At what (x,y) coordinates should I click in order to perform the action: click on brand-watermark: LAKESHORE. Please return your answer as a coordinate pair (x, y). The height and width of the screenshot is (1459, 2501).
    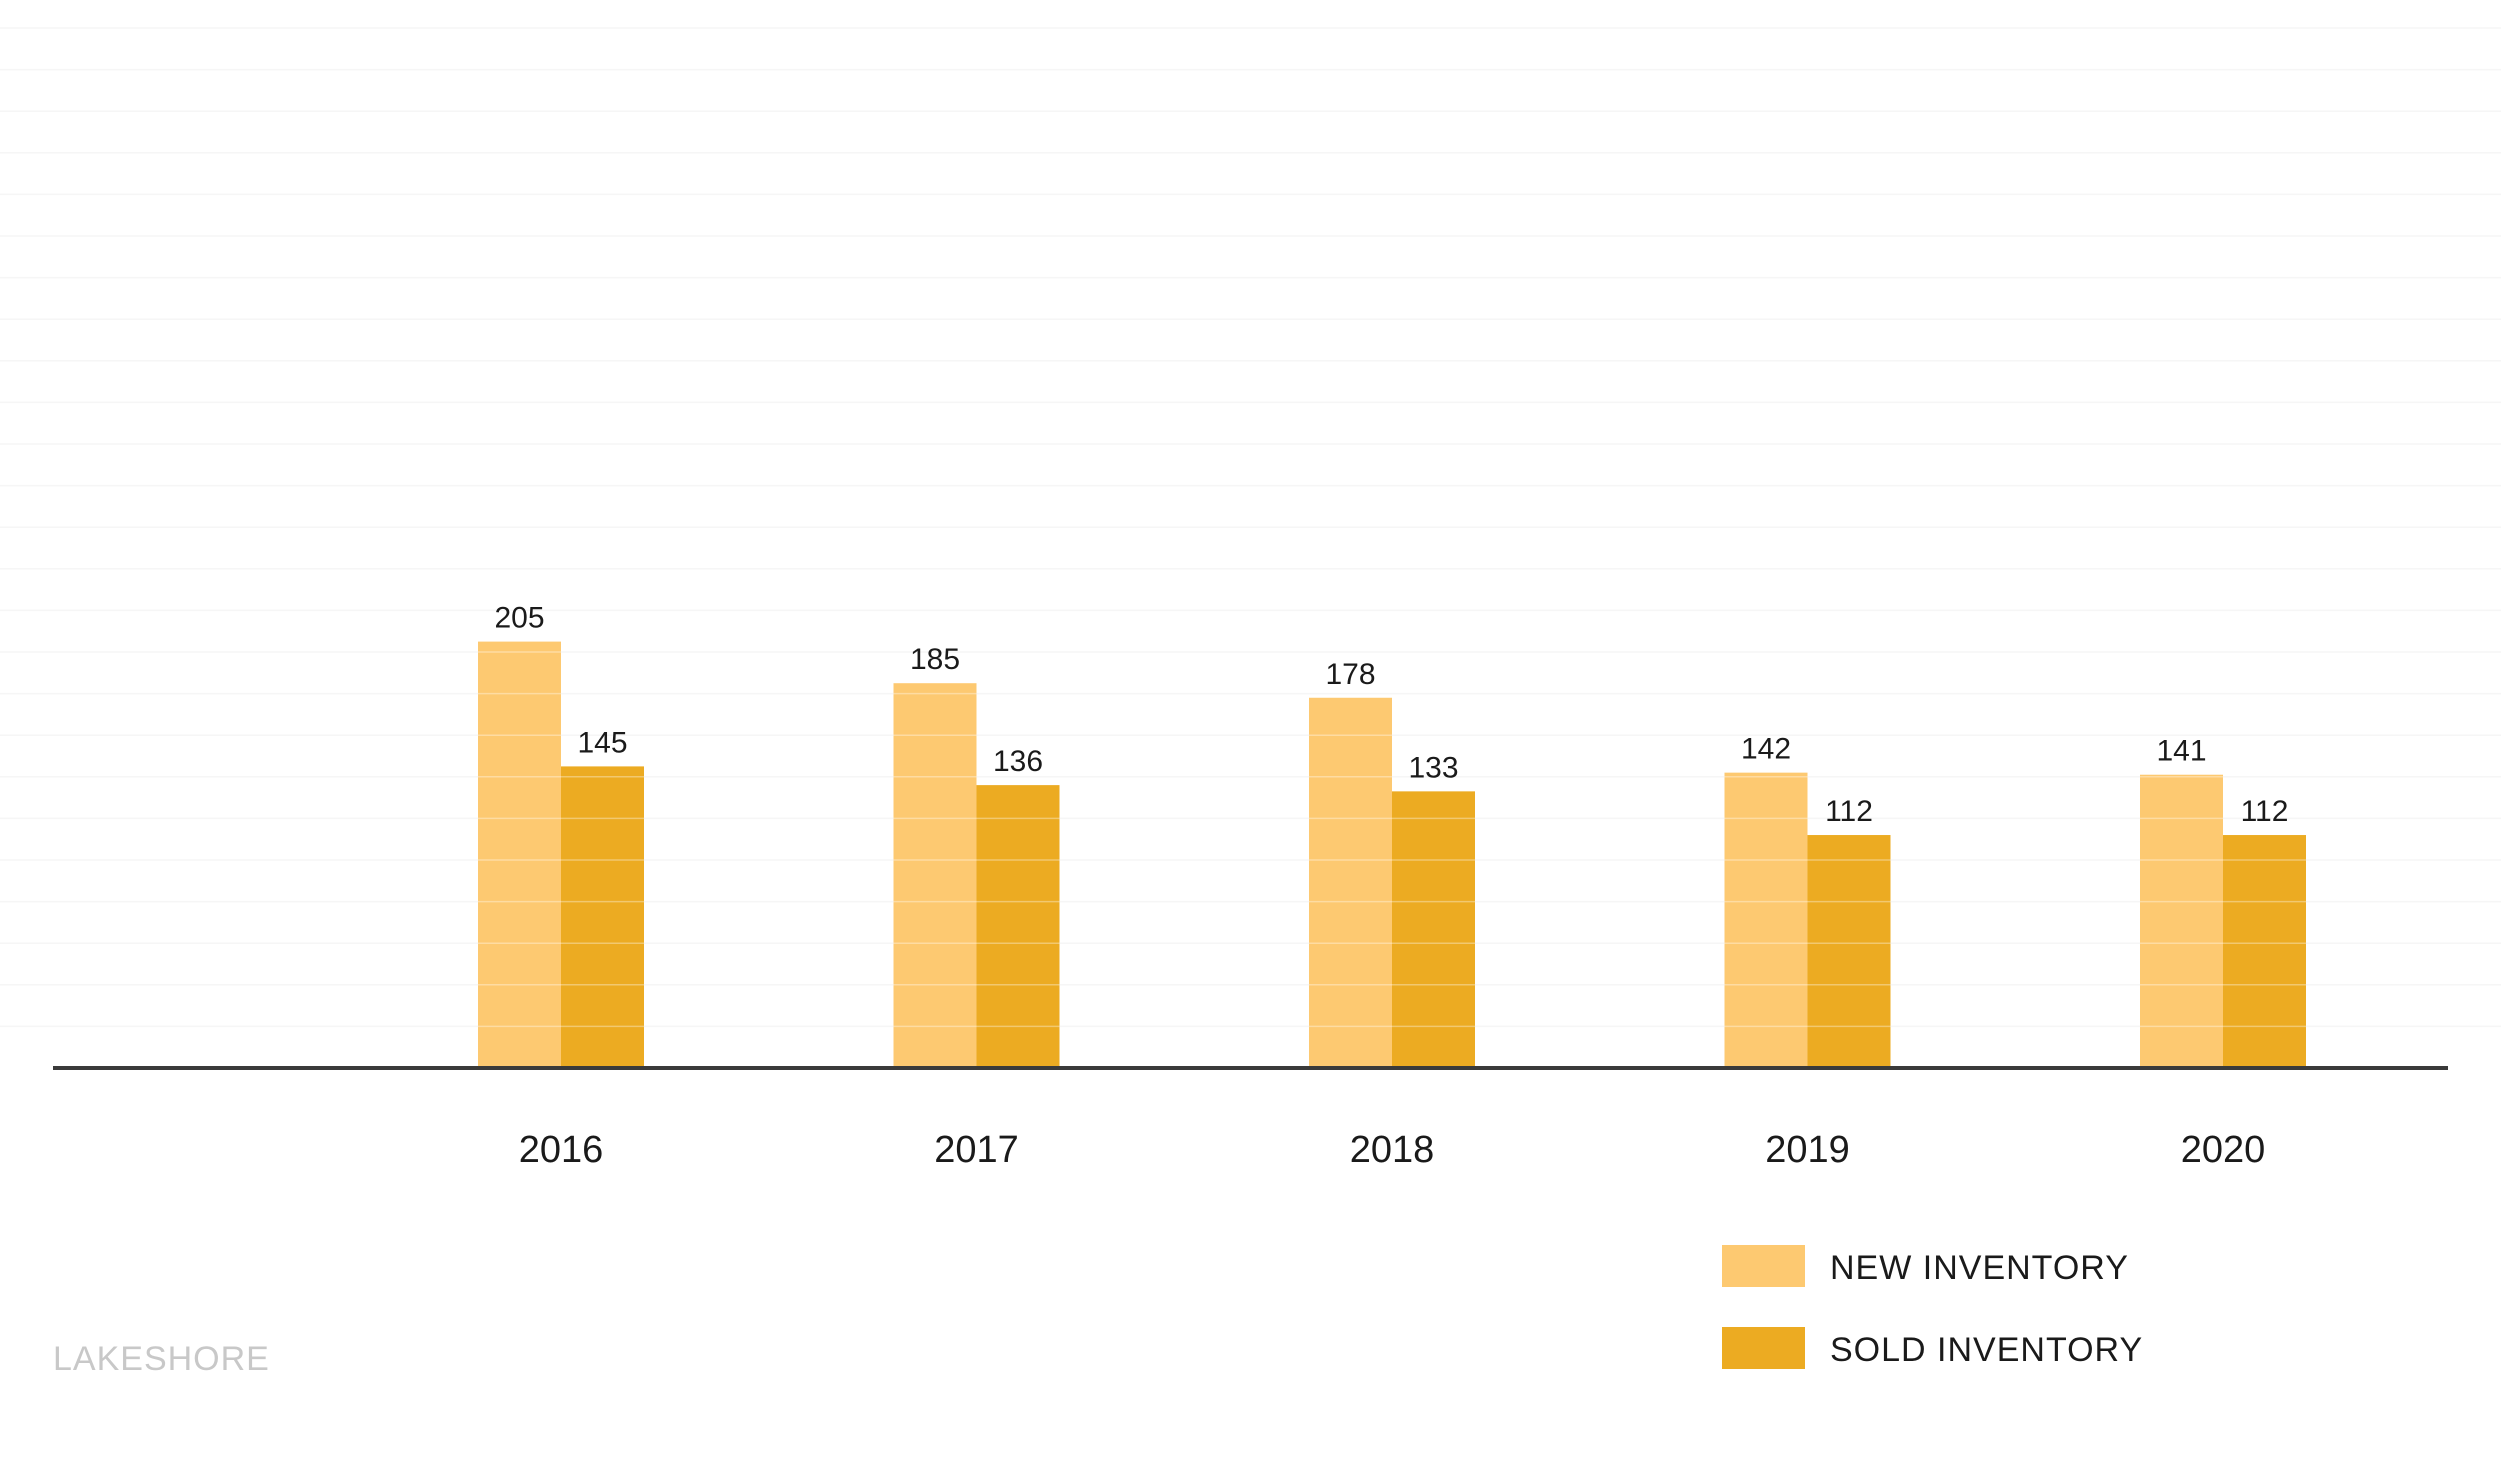
    Looking at the image, I should click on (161, 1359).